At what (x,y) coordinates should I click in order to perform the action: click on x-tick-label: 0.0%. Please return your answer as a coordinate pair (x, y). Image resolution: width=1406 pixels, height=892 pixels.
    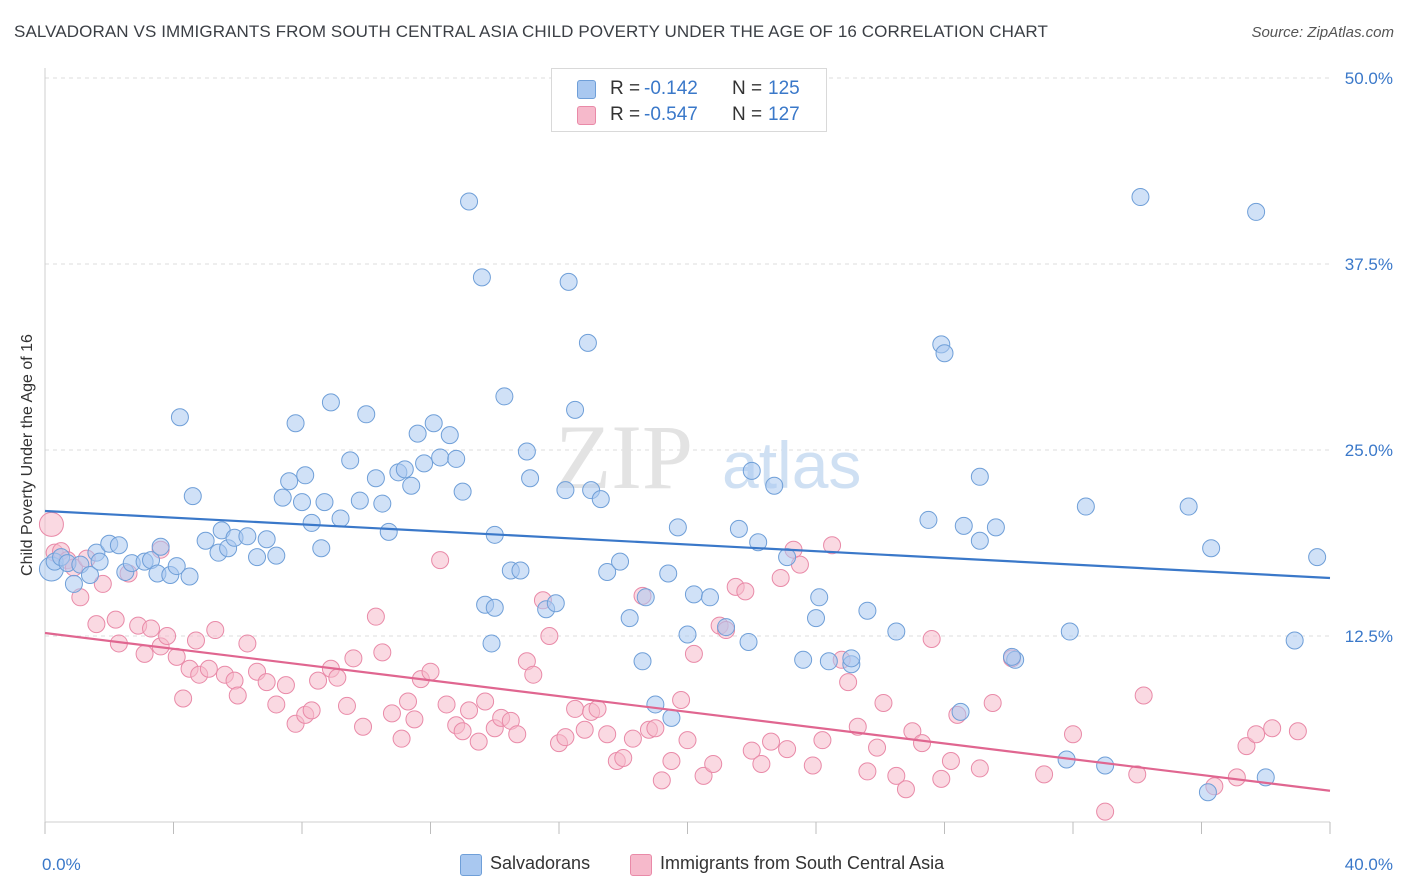
    Looking at the image, I should click on (61, 864).